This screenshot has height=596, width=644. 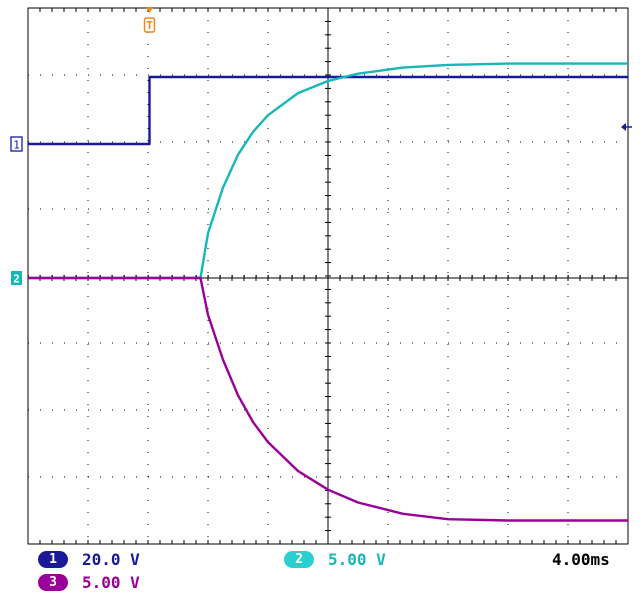 I want to click on ch2-ground-label: 2, so click(x=16, y=279).